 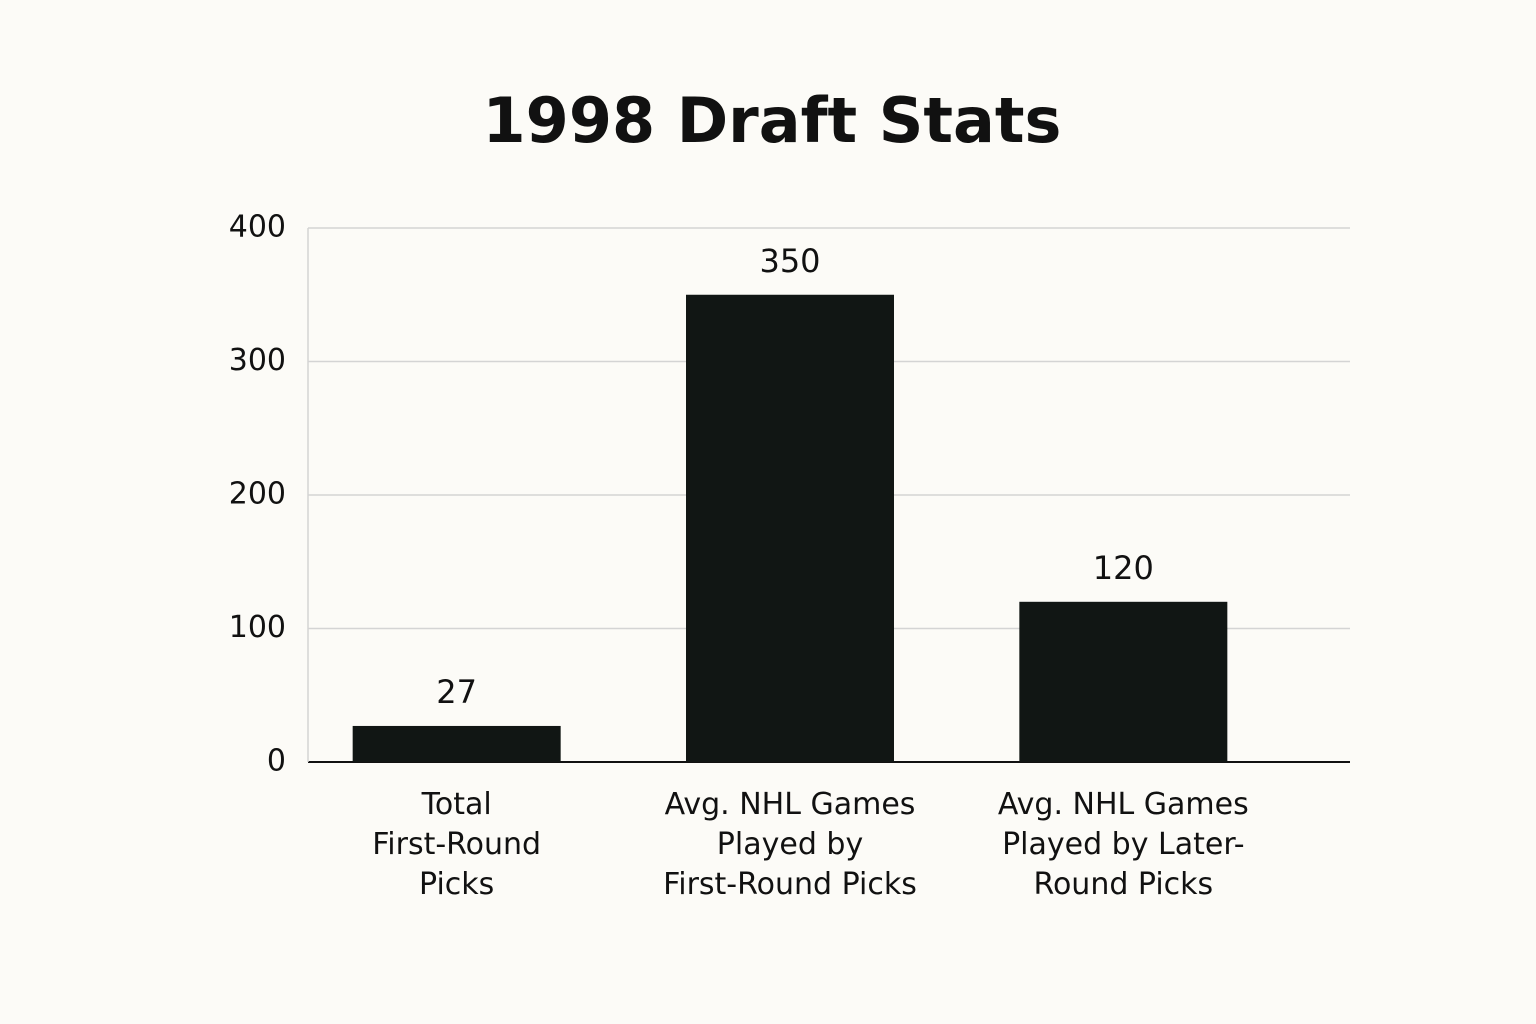 What do you see at coordinates (276, 761) in the screenshot?
I see `y-tick-label: 0` at bounding box center [276, 761].